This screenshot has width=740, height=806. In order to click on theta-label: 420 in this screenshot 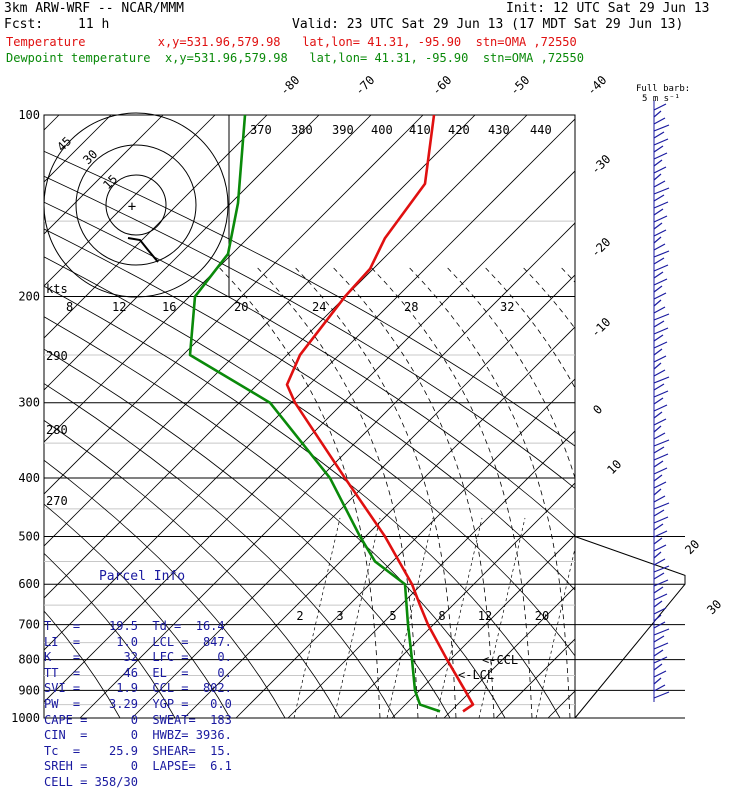, I will do `click(459, 130)`.